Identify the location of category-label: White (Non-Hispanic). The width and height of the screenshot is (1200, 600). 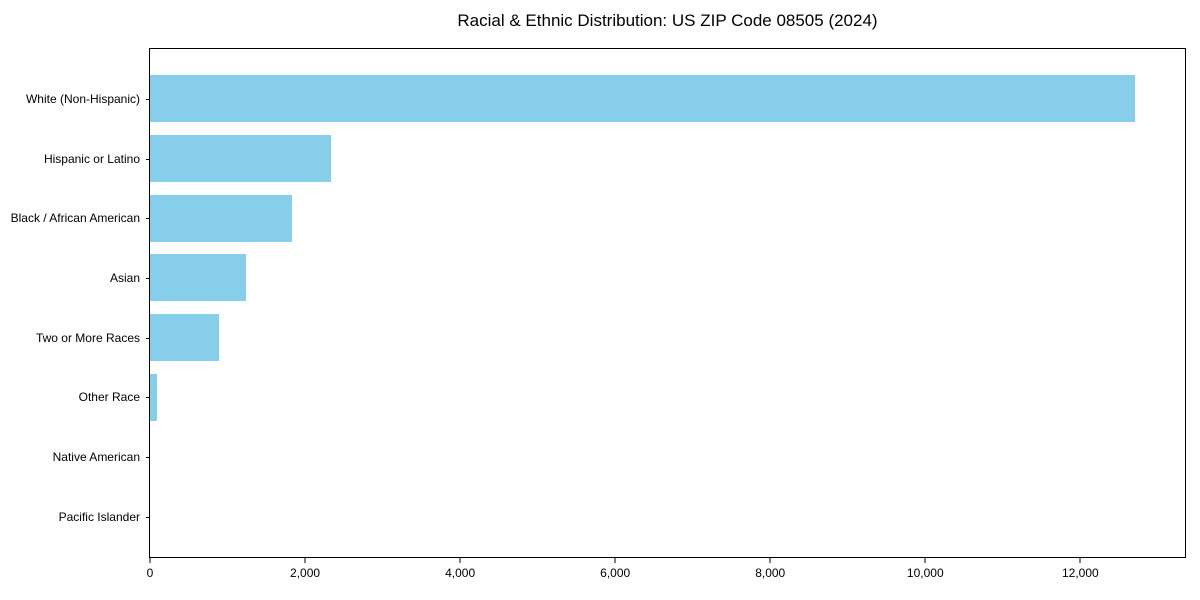
(82, 98).